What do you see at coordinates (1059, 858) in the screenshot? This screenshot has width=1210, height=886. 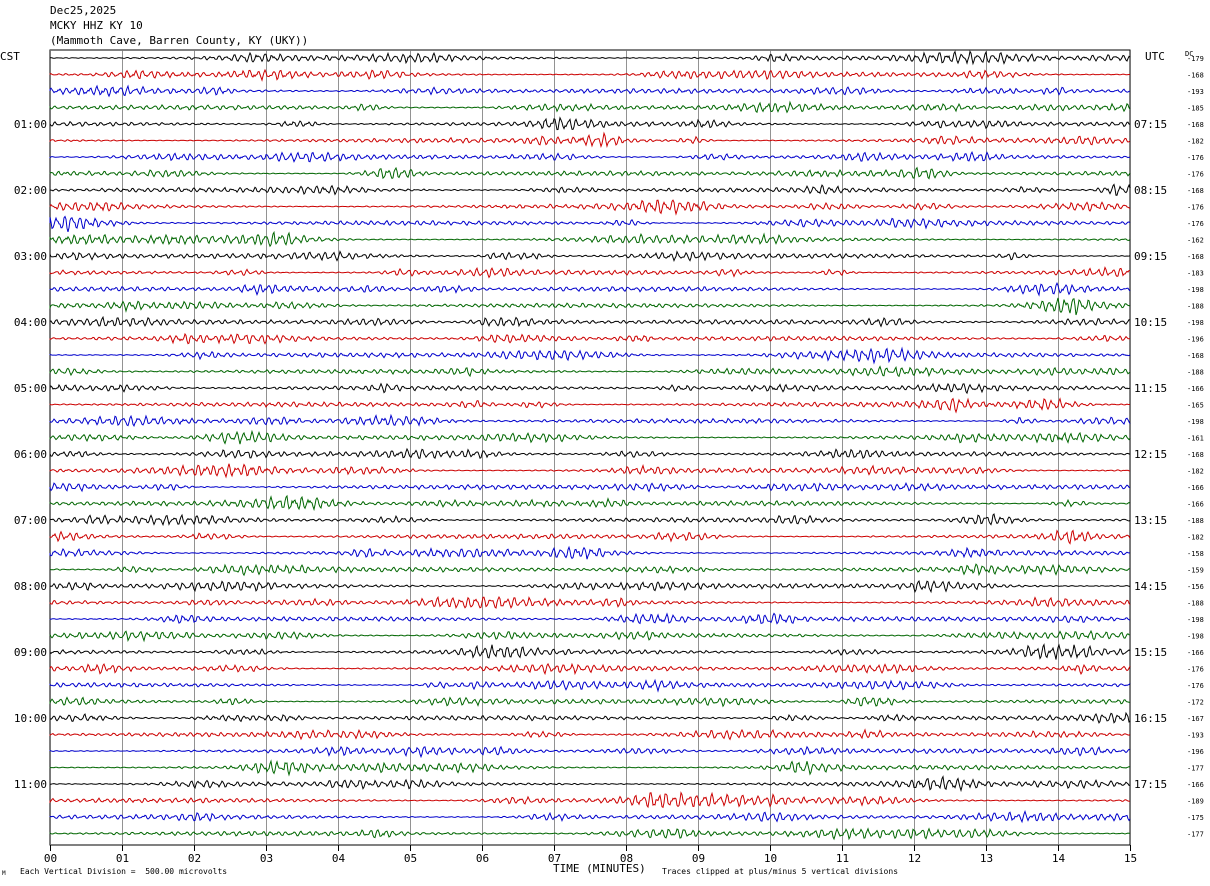 I see `x-tick-label: 14` at bounding box center [1059, 858].